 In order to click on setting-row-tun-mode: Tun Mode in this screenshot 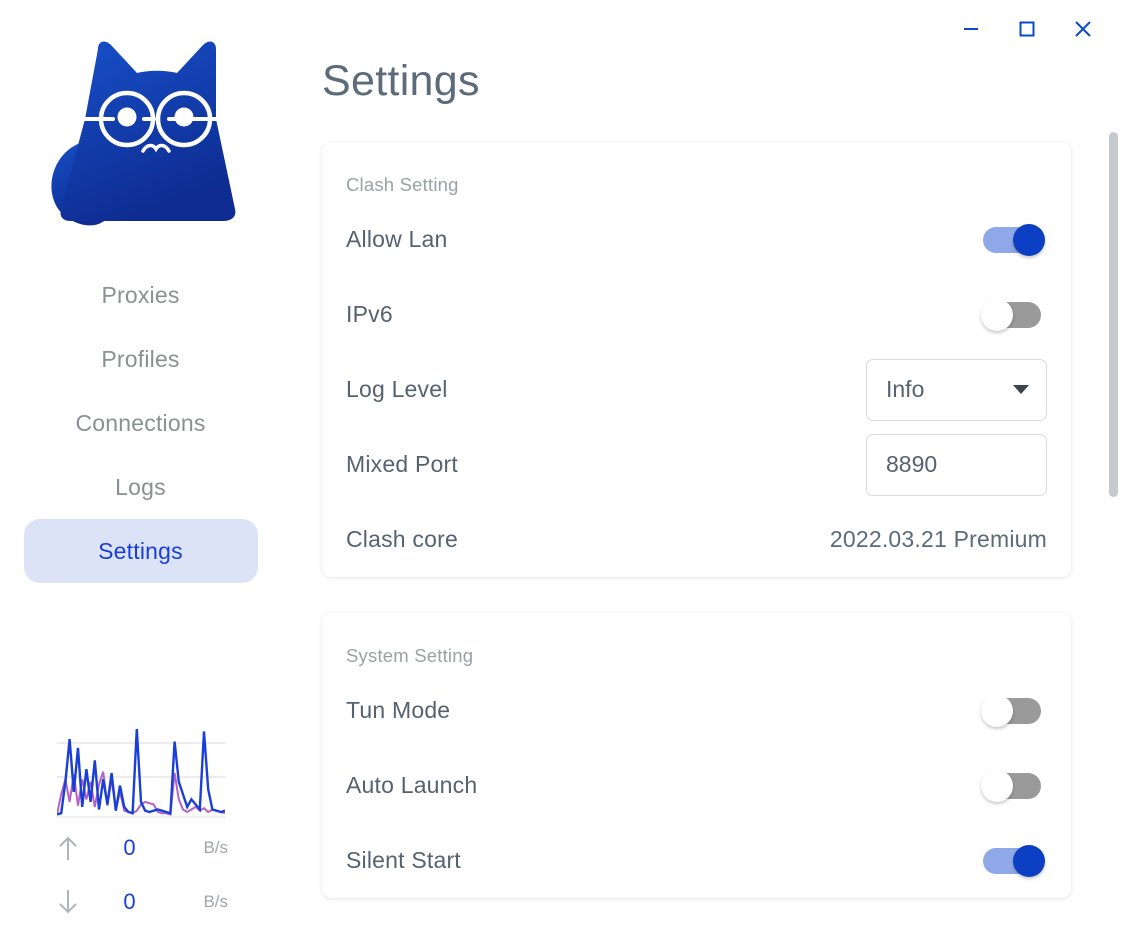, I will do `click(696, 710)`.